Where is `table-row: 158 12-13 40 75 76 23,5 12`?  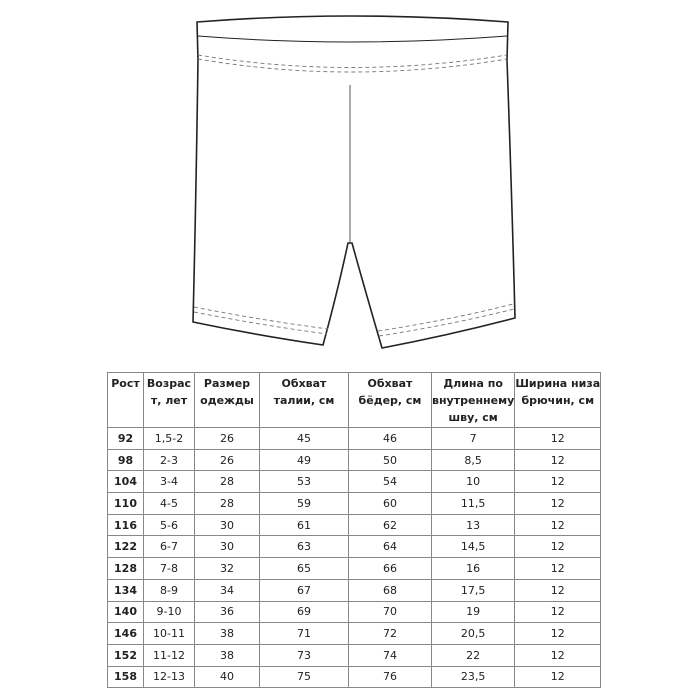
table-row: 158 12-13 40 75 76 23,5 12 is located at coordinates (354, 677).